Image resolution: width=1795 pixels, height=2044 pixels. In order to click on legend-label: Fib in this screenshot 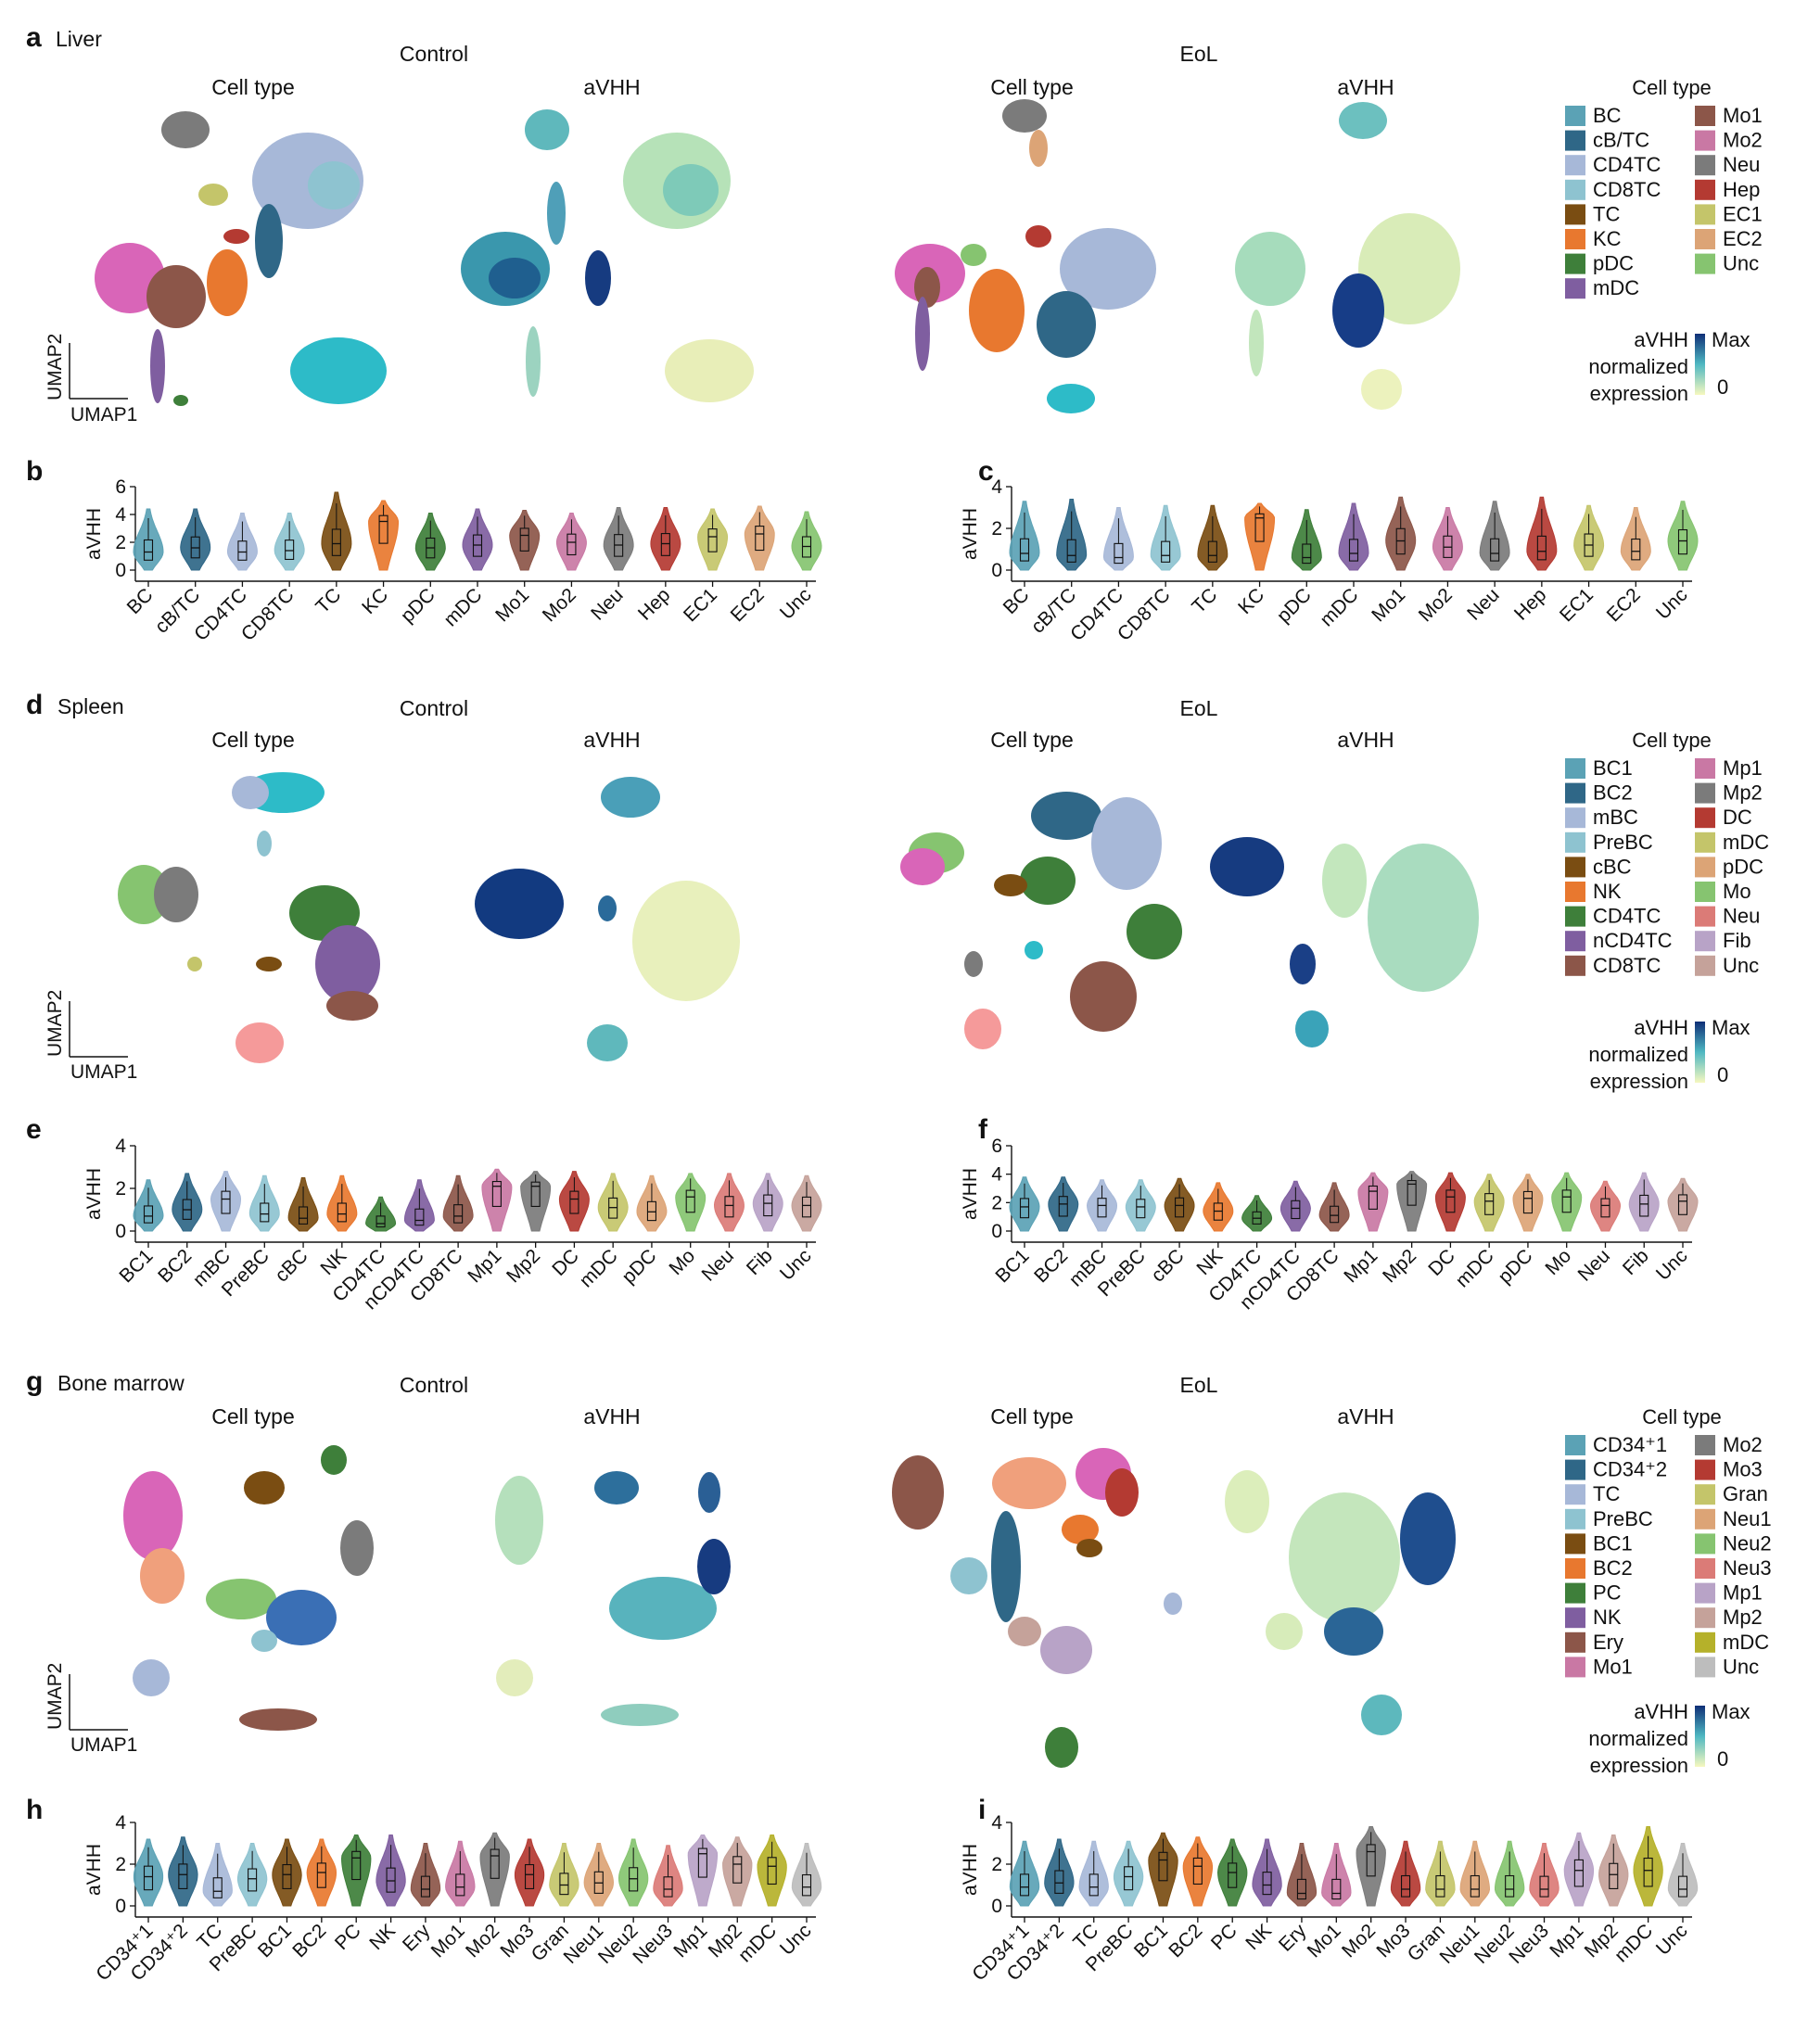, I will do `click(1737, 940)`.